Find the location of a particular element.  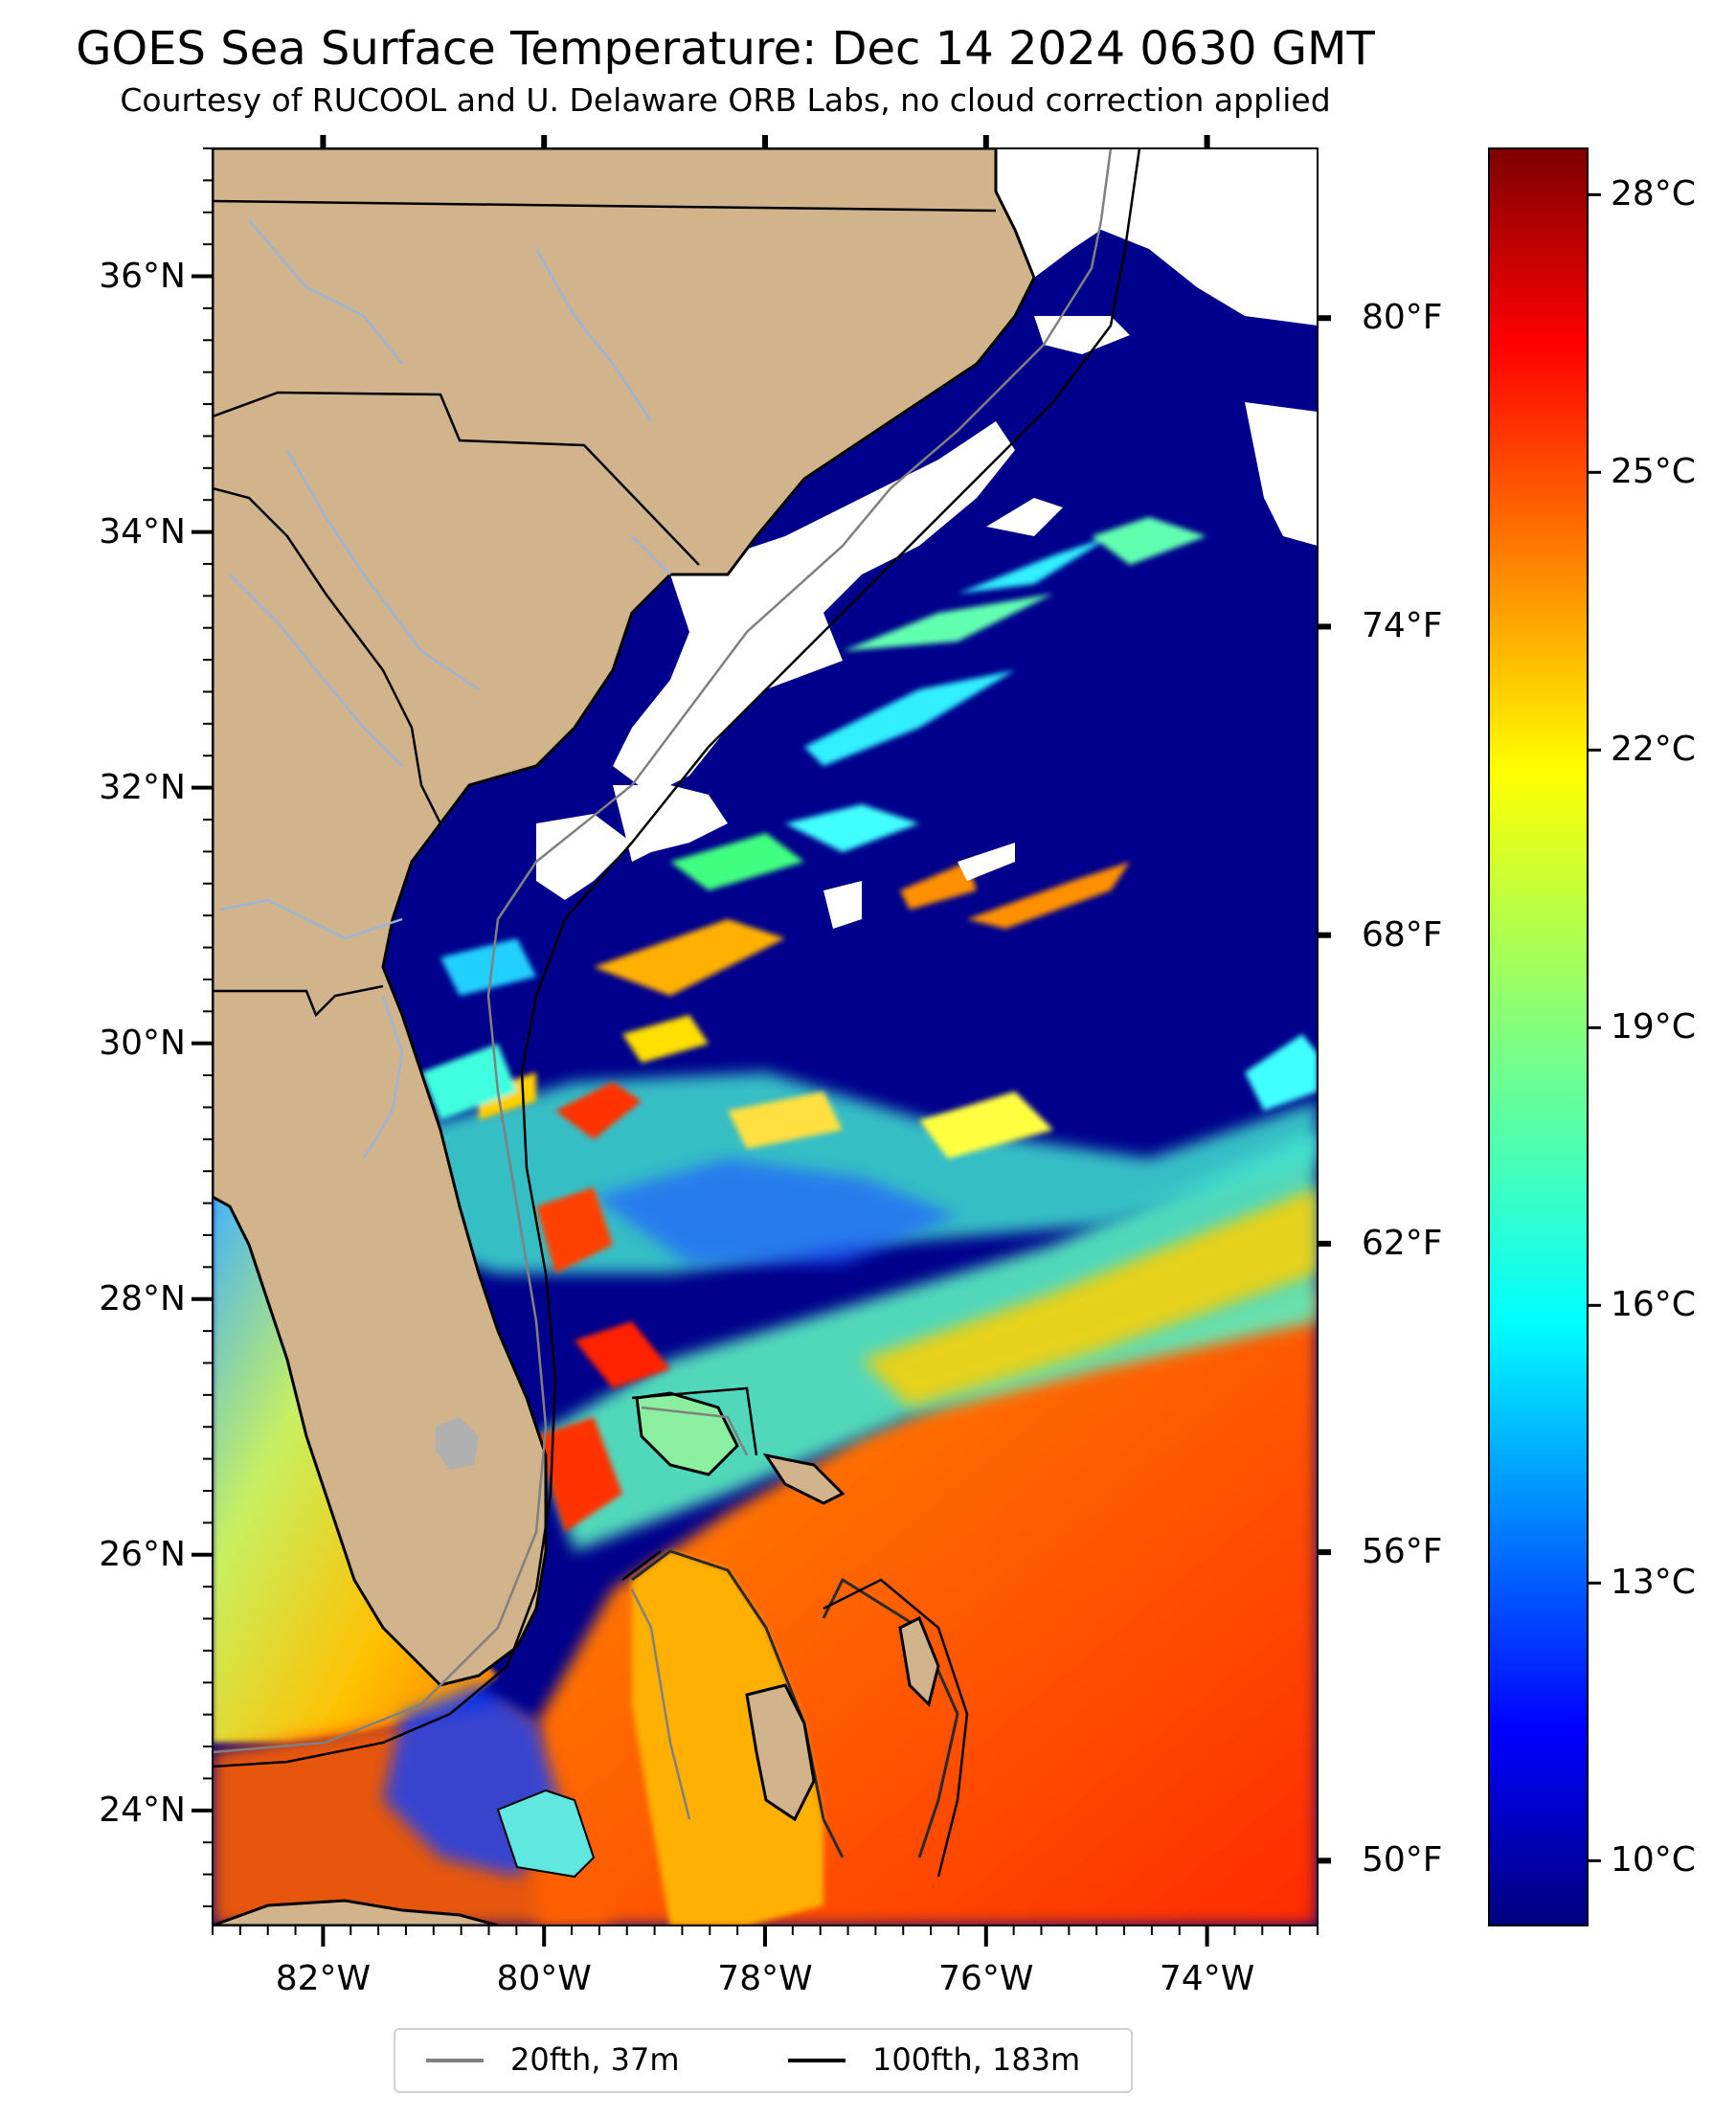

celsius-label: 13°C is located at coordinates (1653, 1583).